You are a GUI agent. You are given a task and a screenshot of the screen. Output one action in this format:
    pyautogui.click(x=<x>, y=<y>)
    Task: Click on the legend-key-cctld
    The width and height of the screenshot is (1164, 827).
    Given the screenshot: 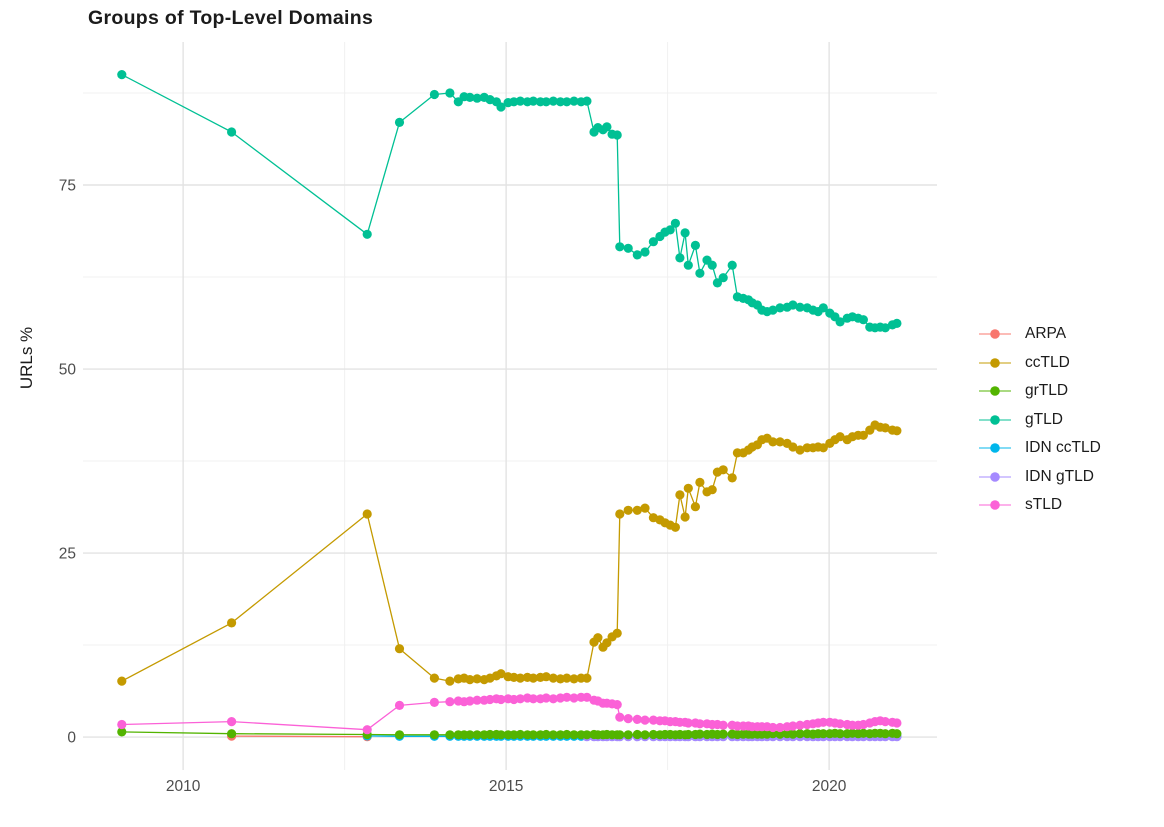 What is the action you would take?
    pyautogui.click(x=995, y=362)
    